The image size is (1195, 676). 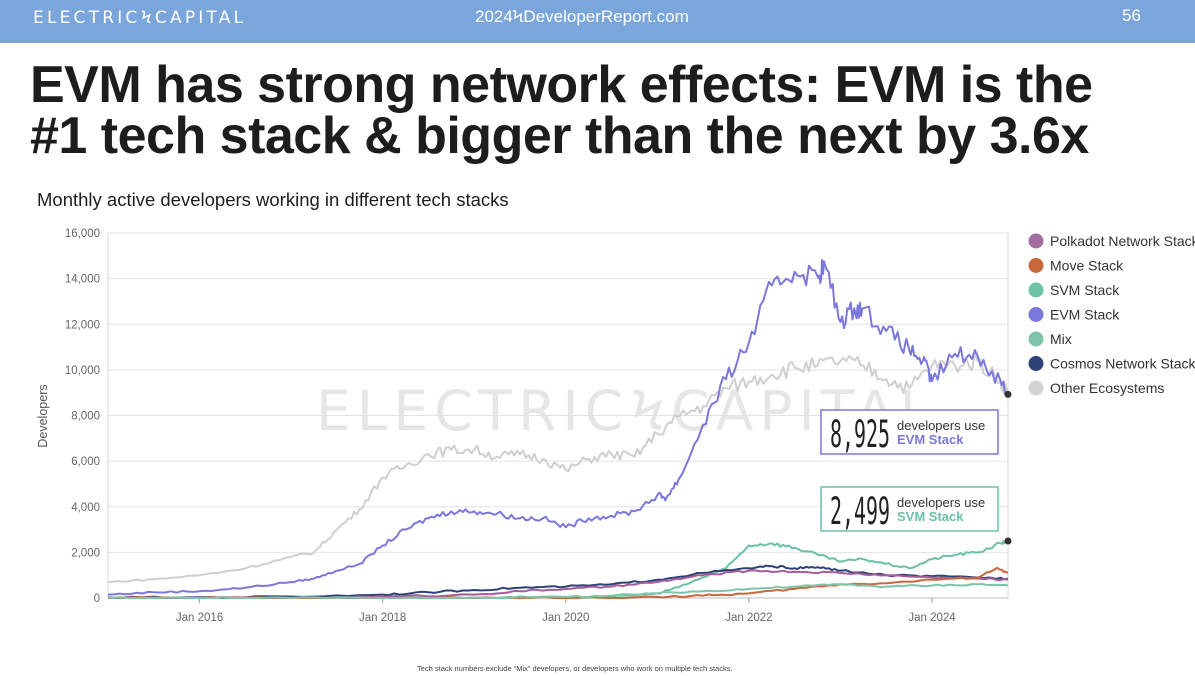 I want to click on y-tick-label: 4,000, so click(x=85, y=508).